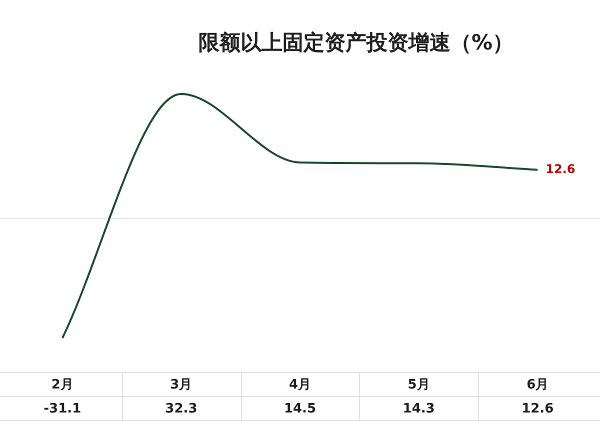  I want to click on data-label: 14.5, so click(300, 408).